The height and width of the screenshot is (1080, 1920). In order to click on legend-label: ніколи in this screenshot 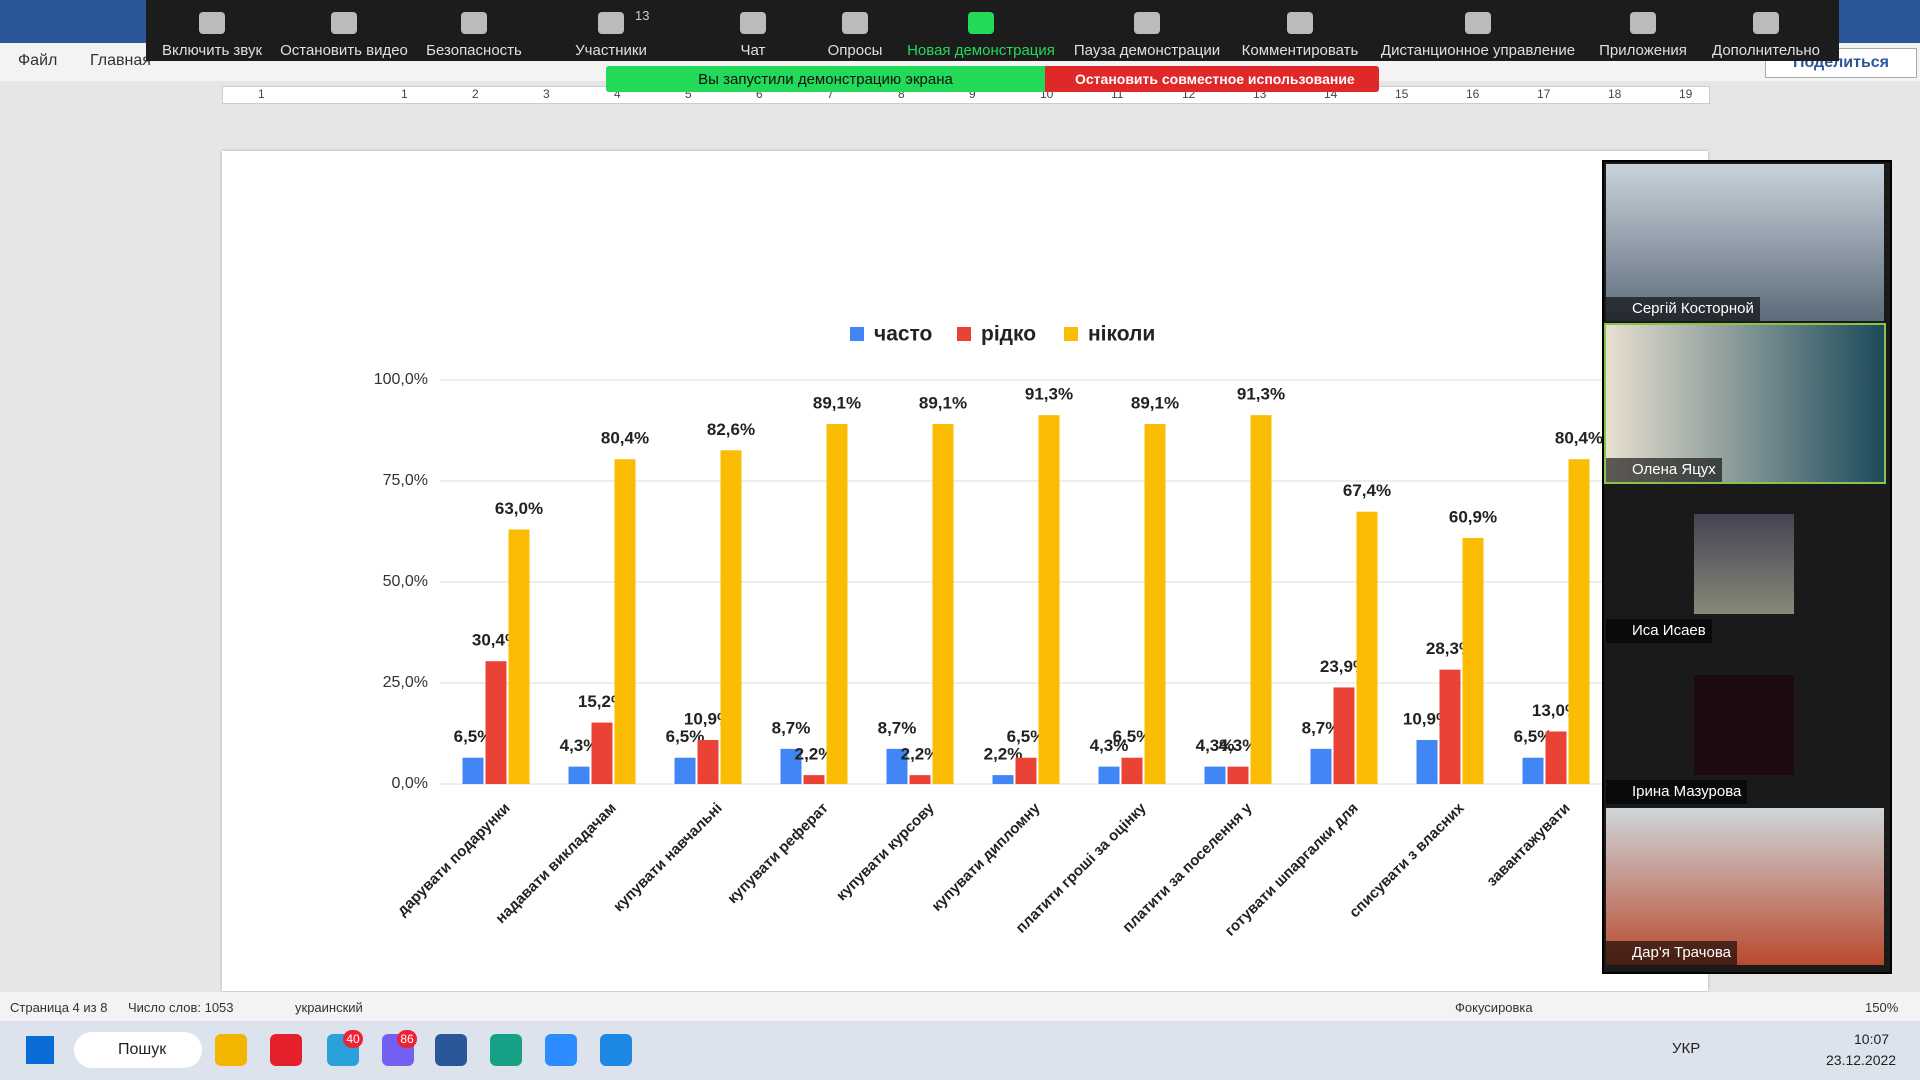, I will do `click(1121, 334)`.